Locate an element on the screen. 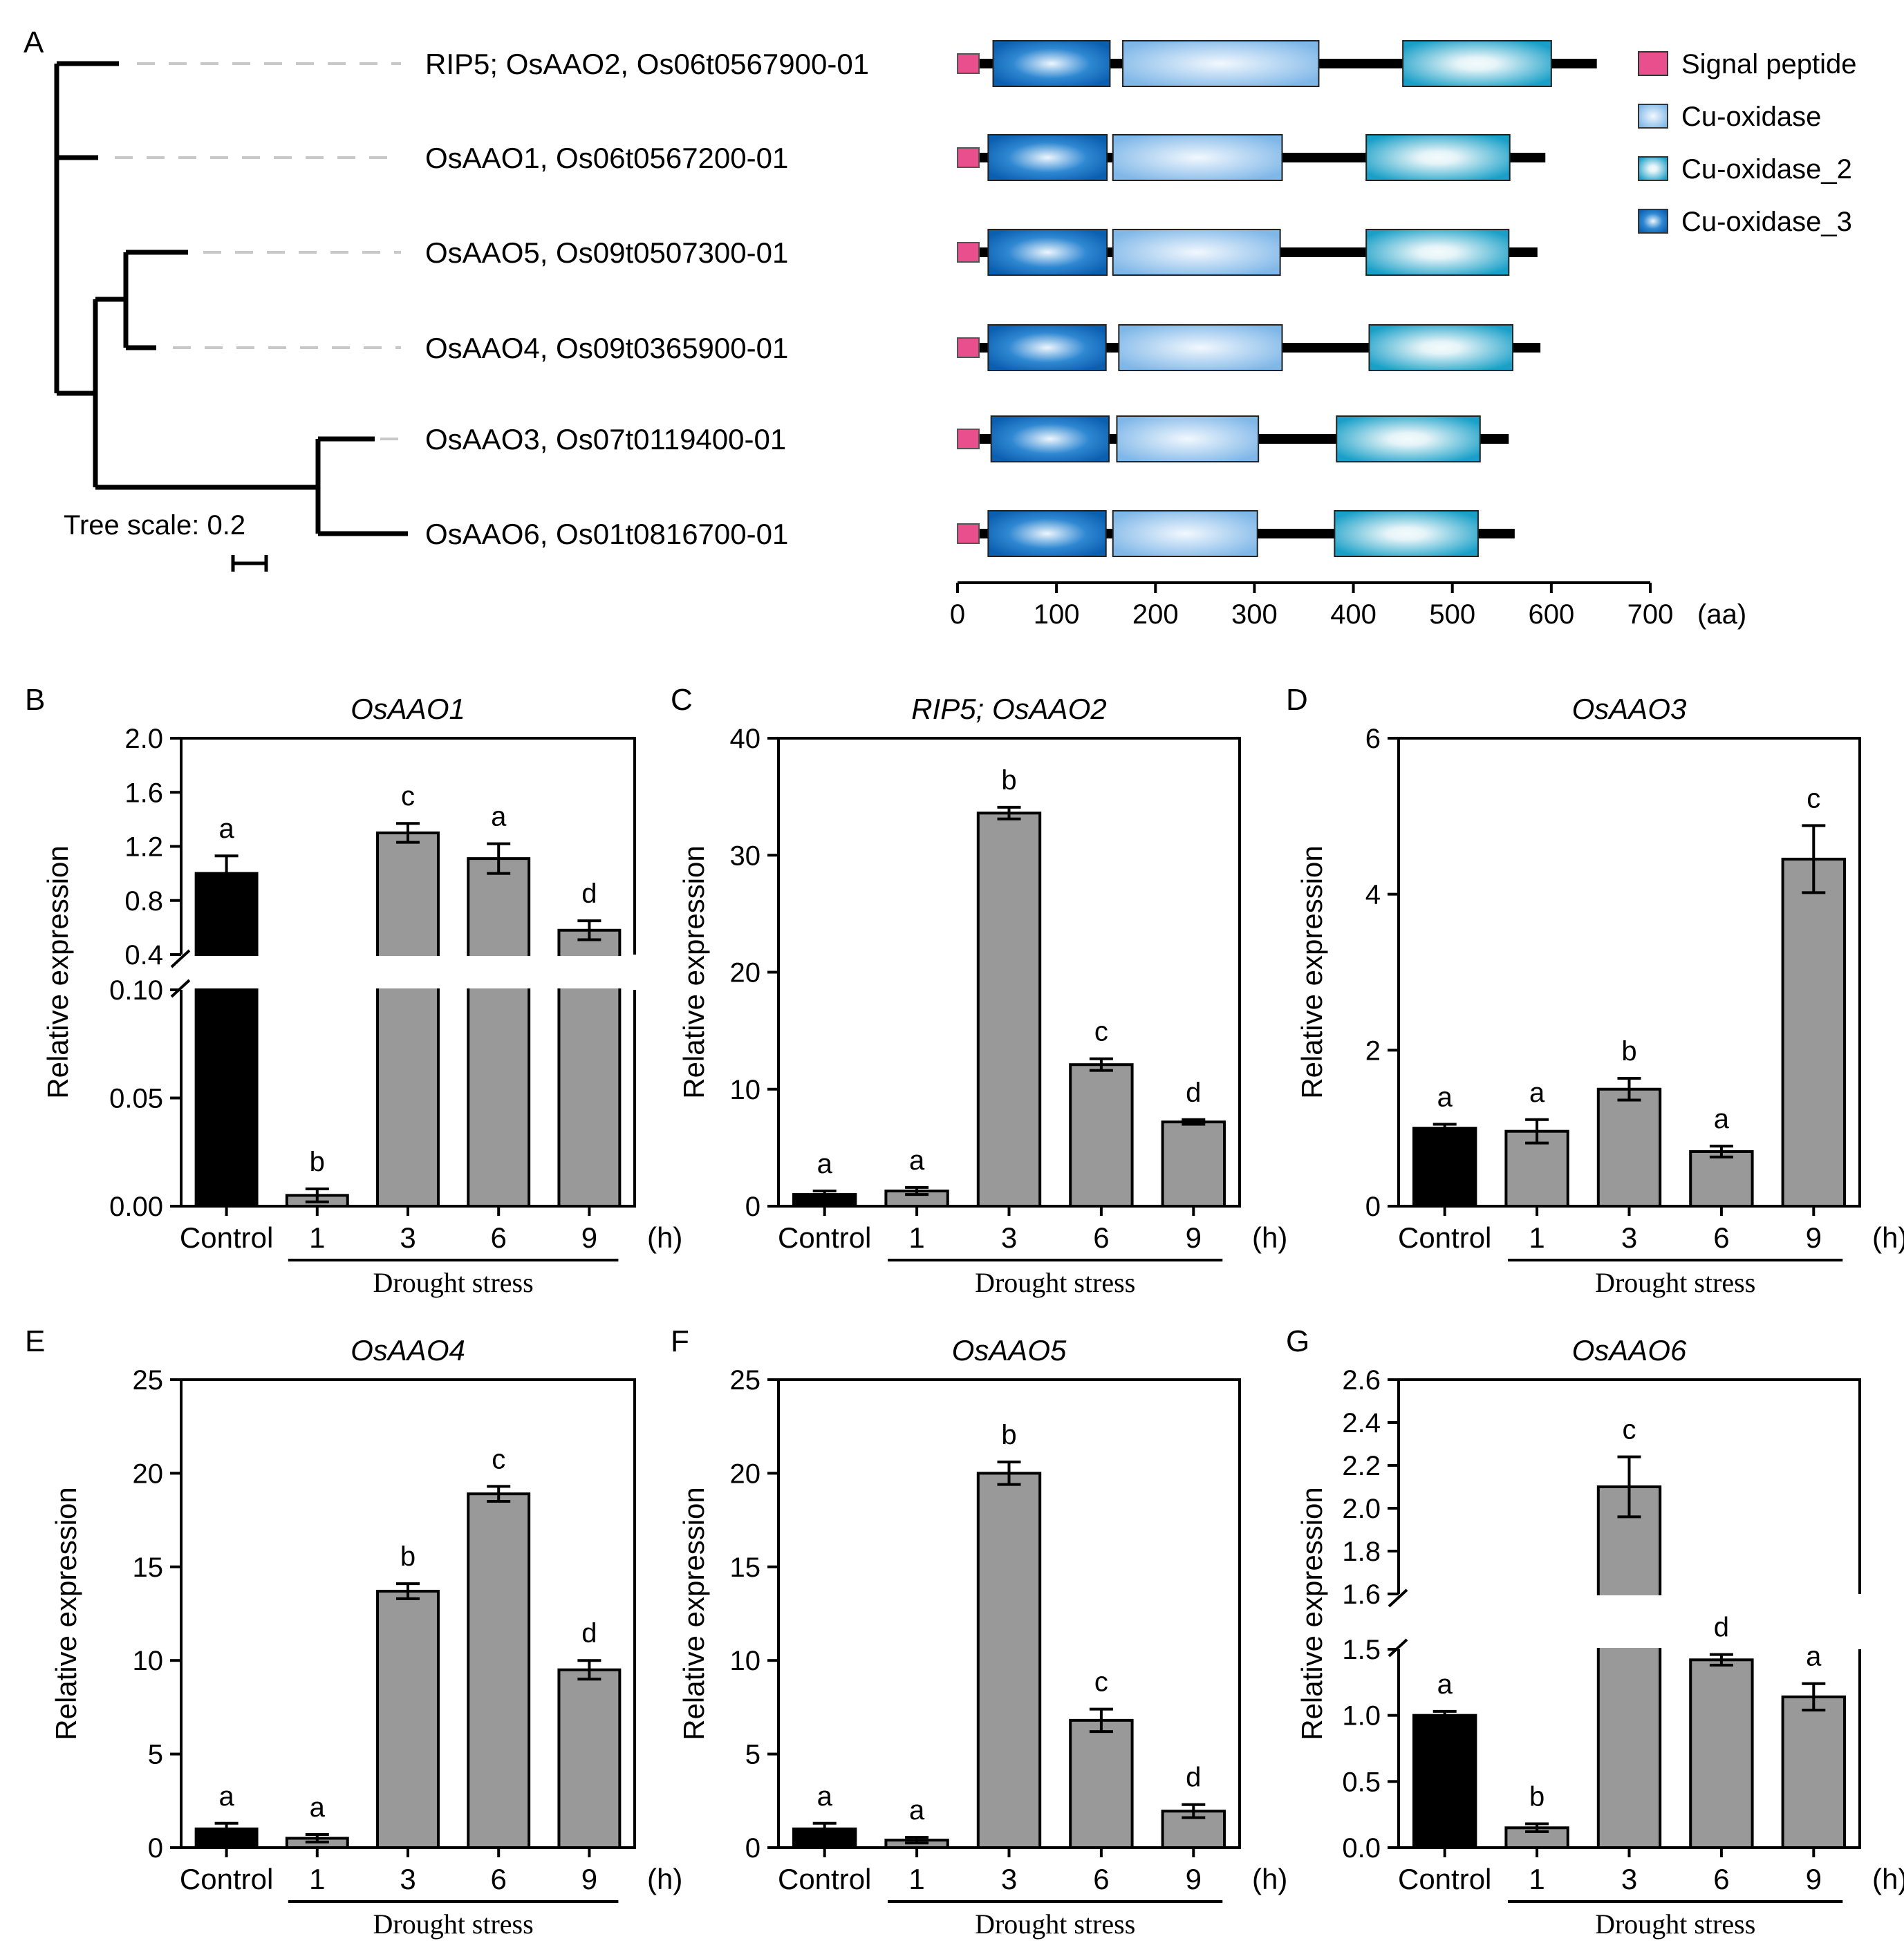  amino-acid-axis: 0 100 200 300 400 500 600 700 (aa) is located at coordinates (1348, 605).